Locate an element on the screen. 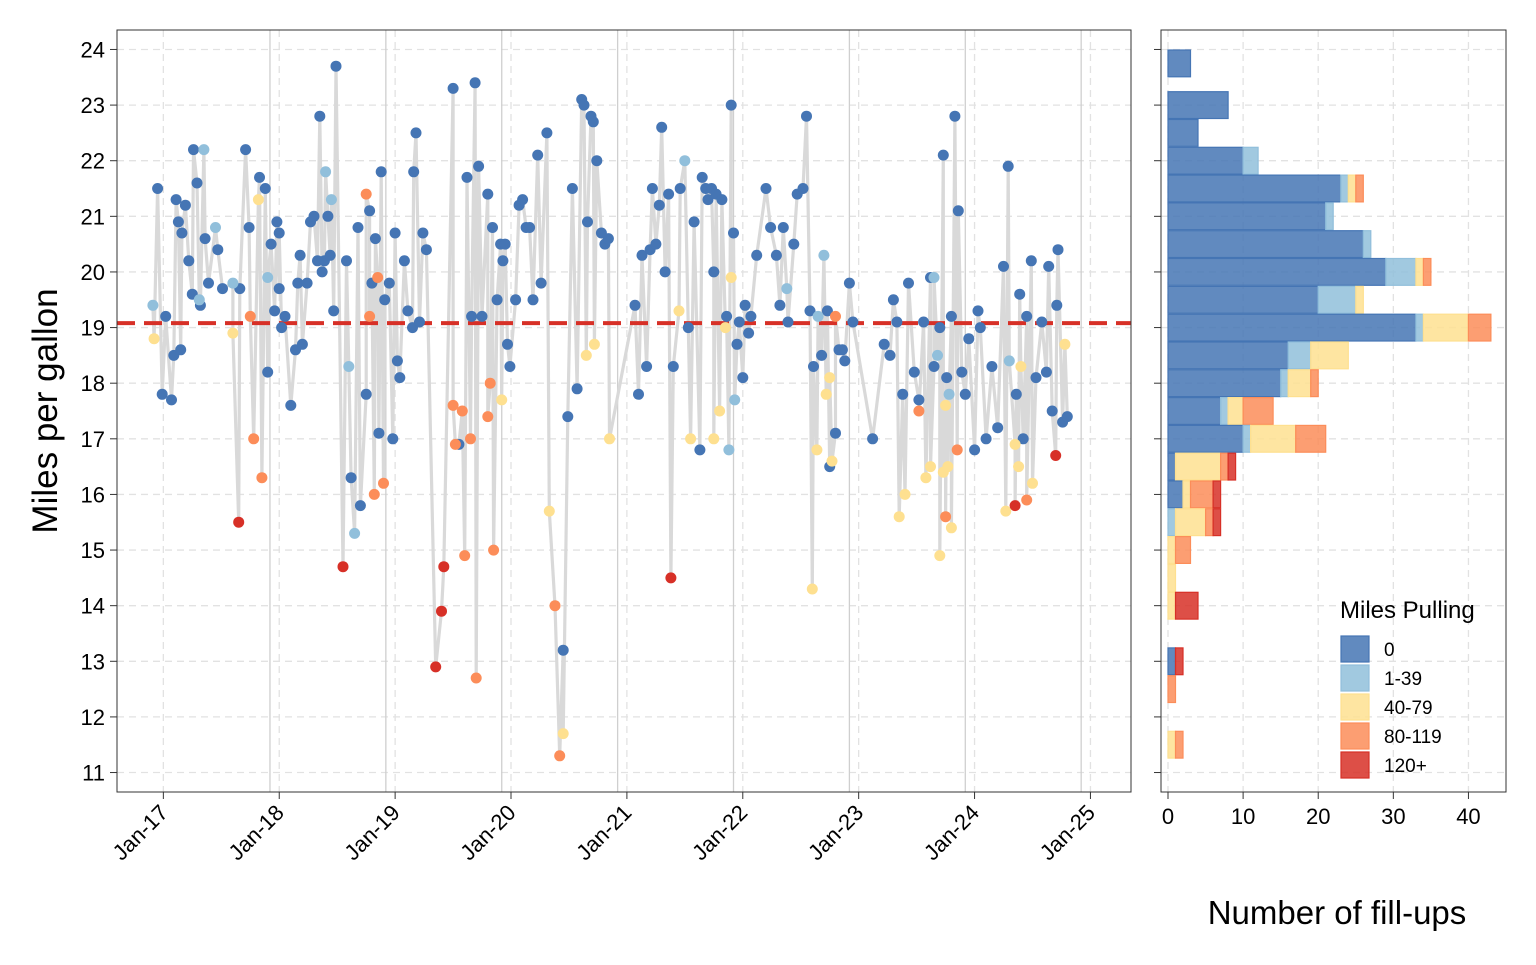 This screenshot has width=1536, height=965. y-tick-label: 11 is located at coordinates (93, 773).